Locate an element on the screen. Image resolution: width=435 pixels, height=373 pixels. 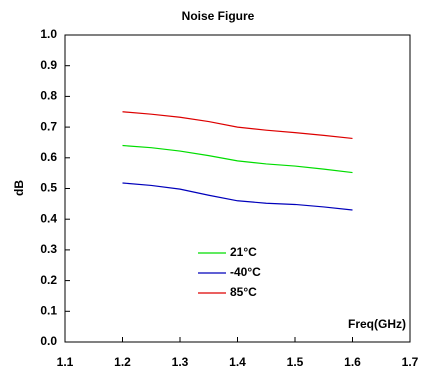
x-tick-label: 1.2 is located at coordinates (122, 362).